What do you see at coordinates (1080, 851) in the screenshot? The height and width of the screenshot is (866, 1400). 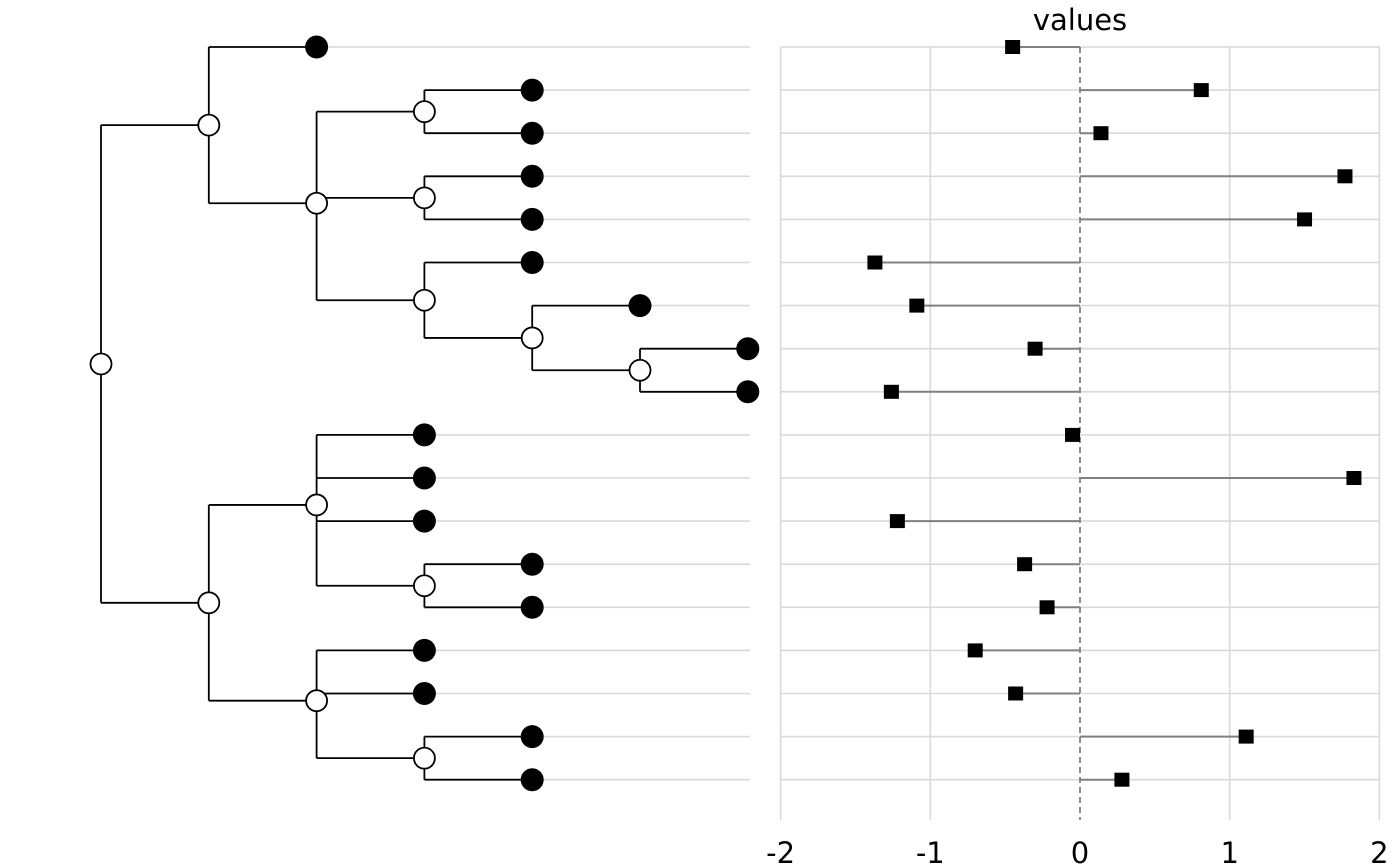 I see `x-tick-label: 0` at bounding box center [1080, 851].